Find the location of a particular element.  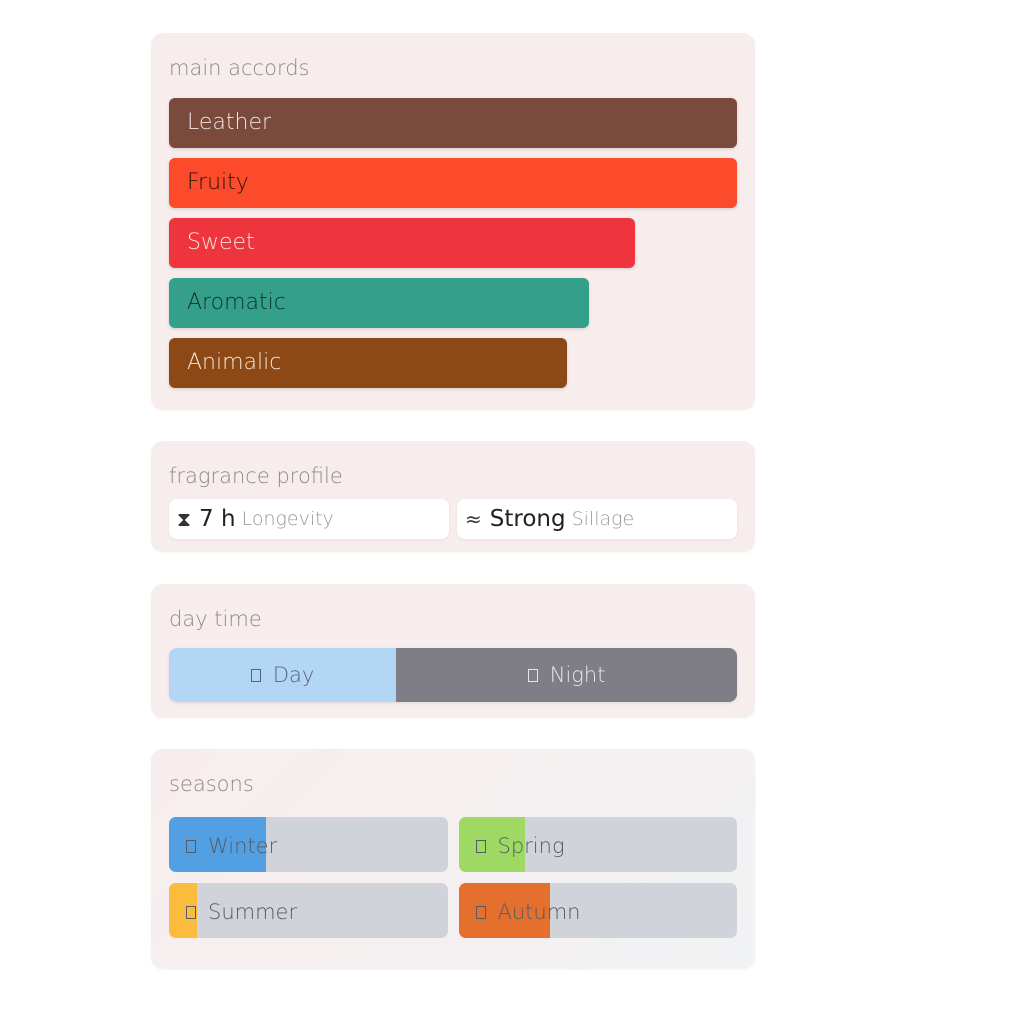

seasons-card: seasons Winter Spring Summer Autumn is located at coordinates (453, 859).